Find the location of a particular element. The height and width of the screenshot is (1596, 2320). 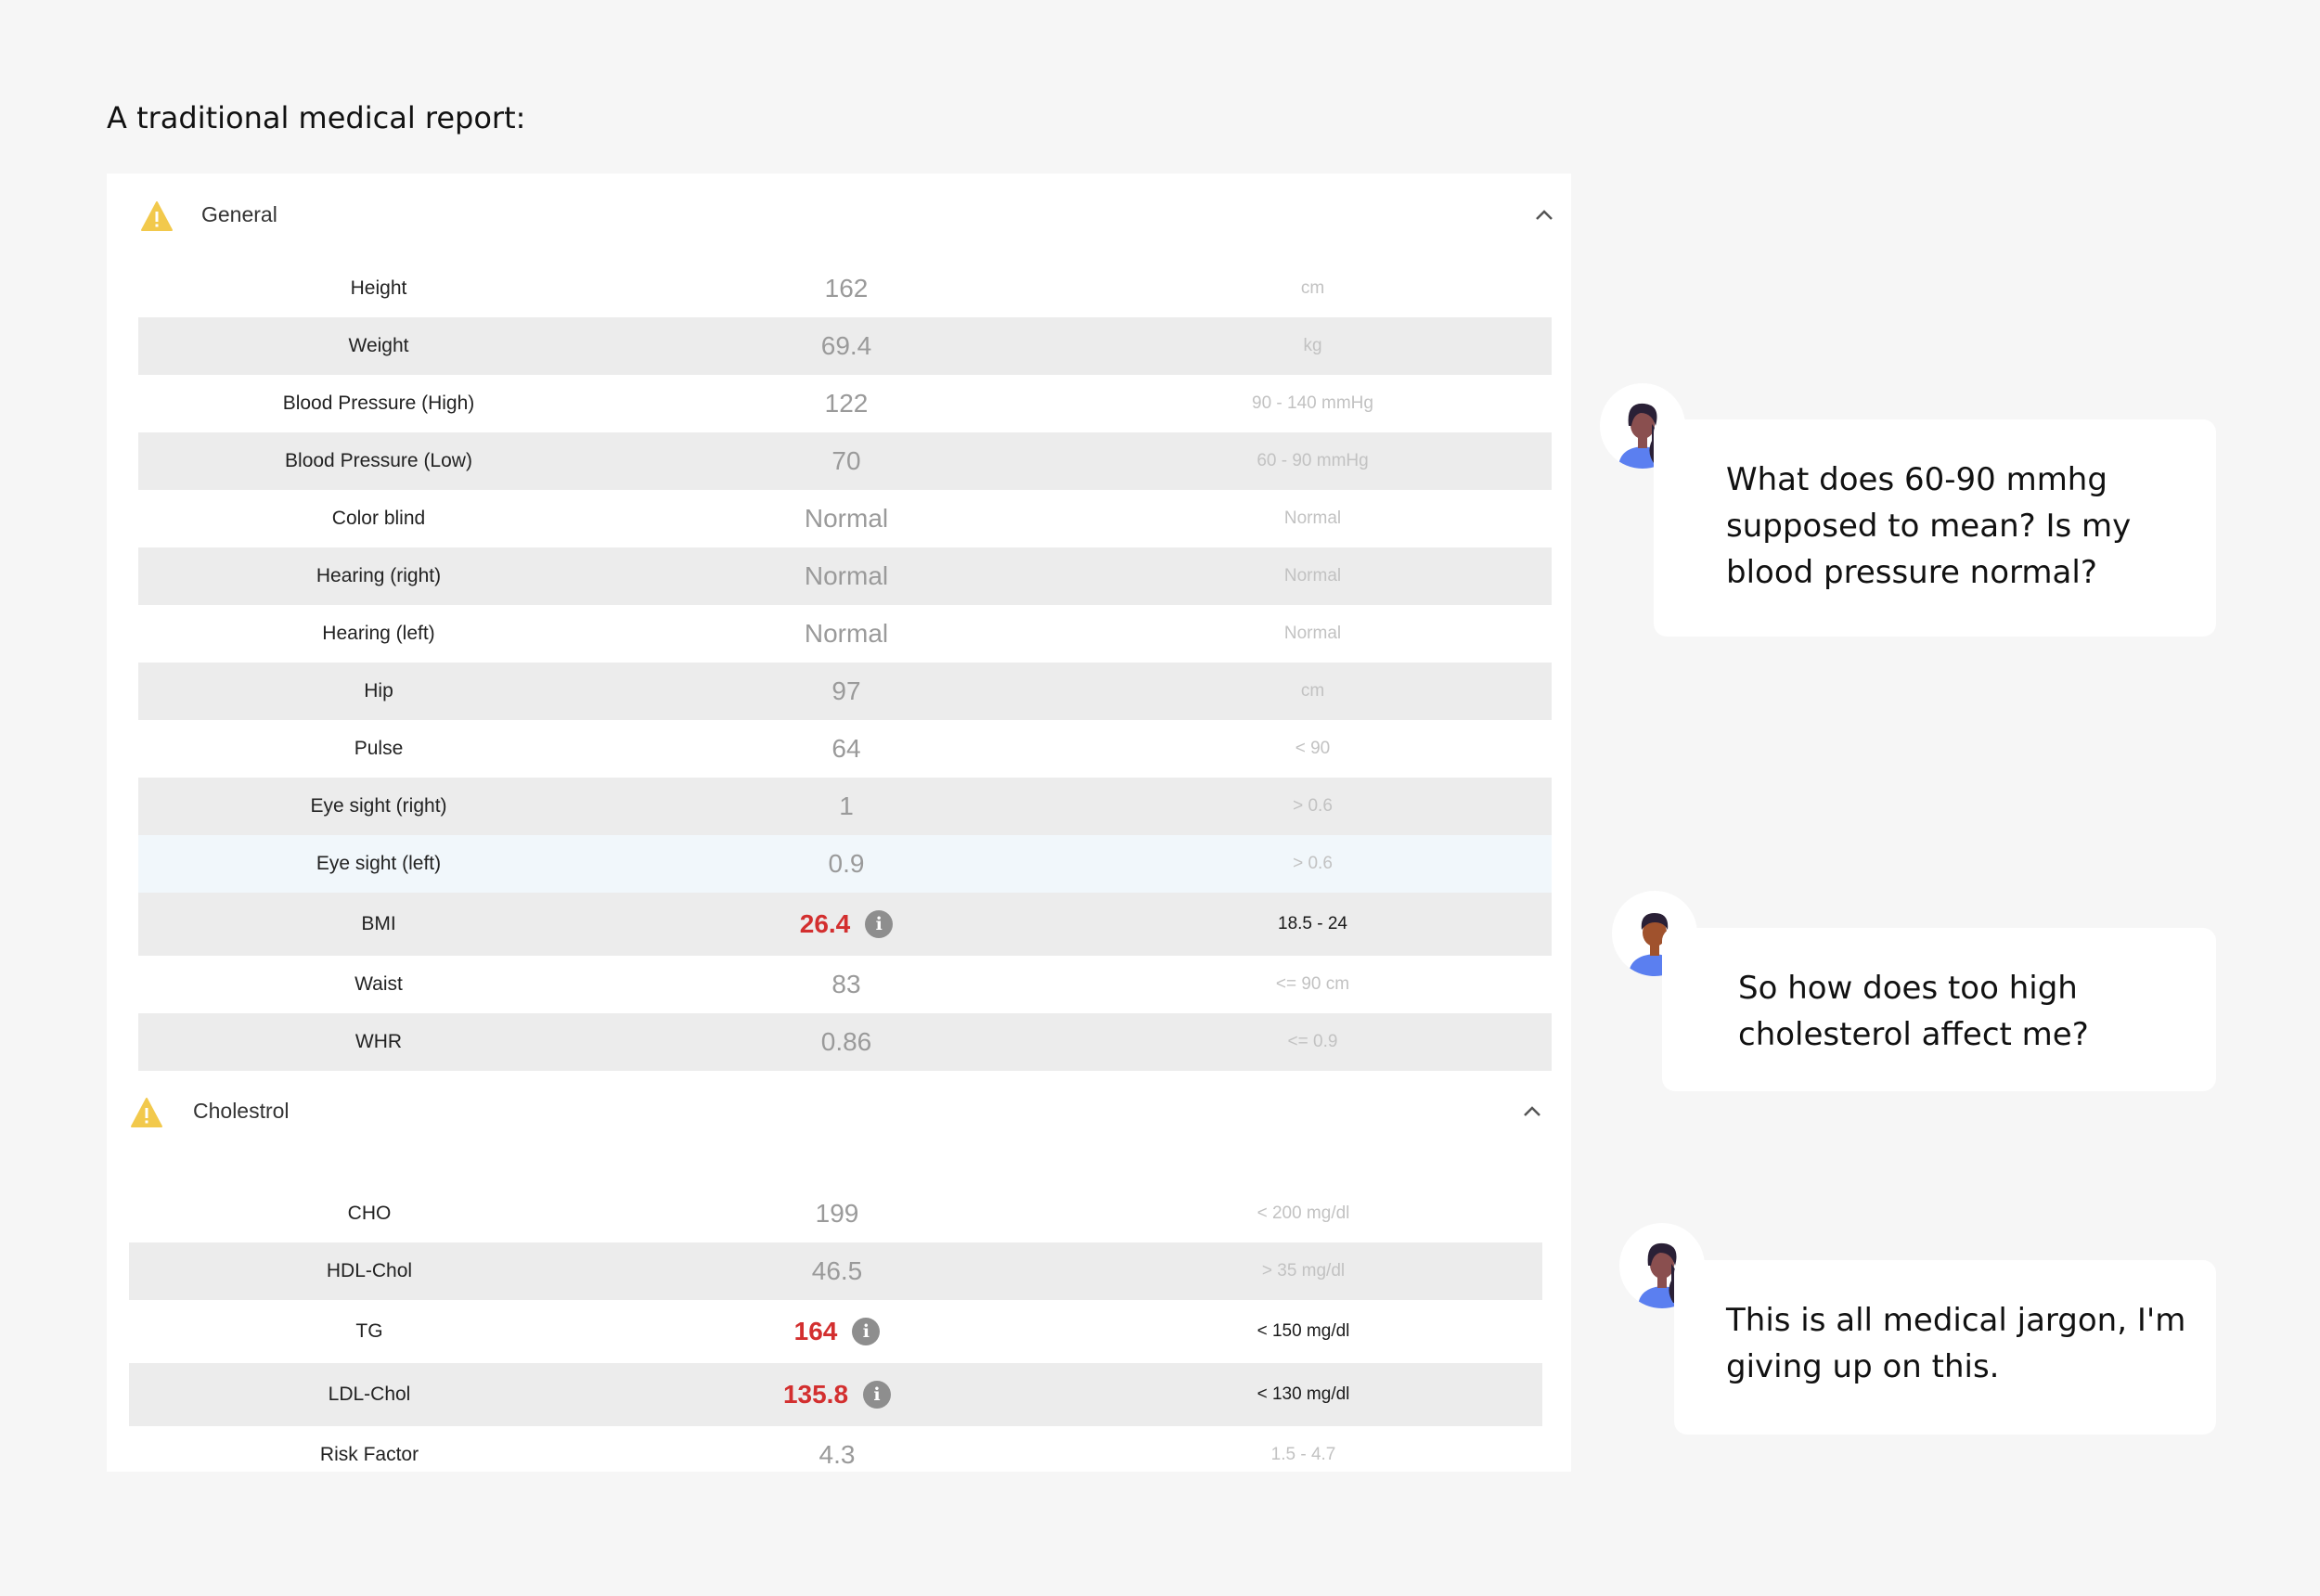

row-reference: kg is located at coordinates (1312, 345).